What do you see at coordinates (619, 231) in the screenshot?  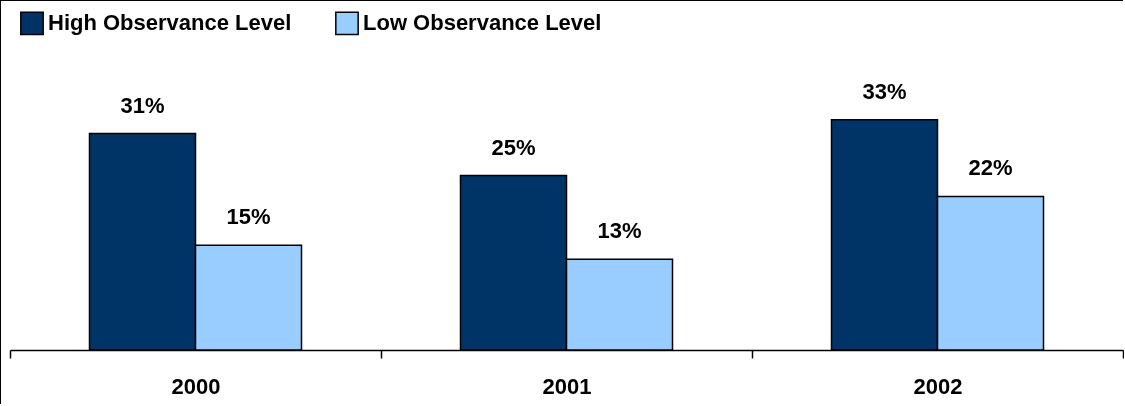 I see `data-label: 13%` at bounding box center [619, 231].